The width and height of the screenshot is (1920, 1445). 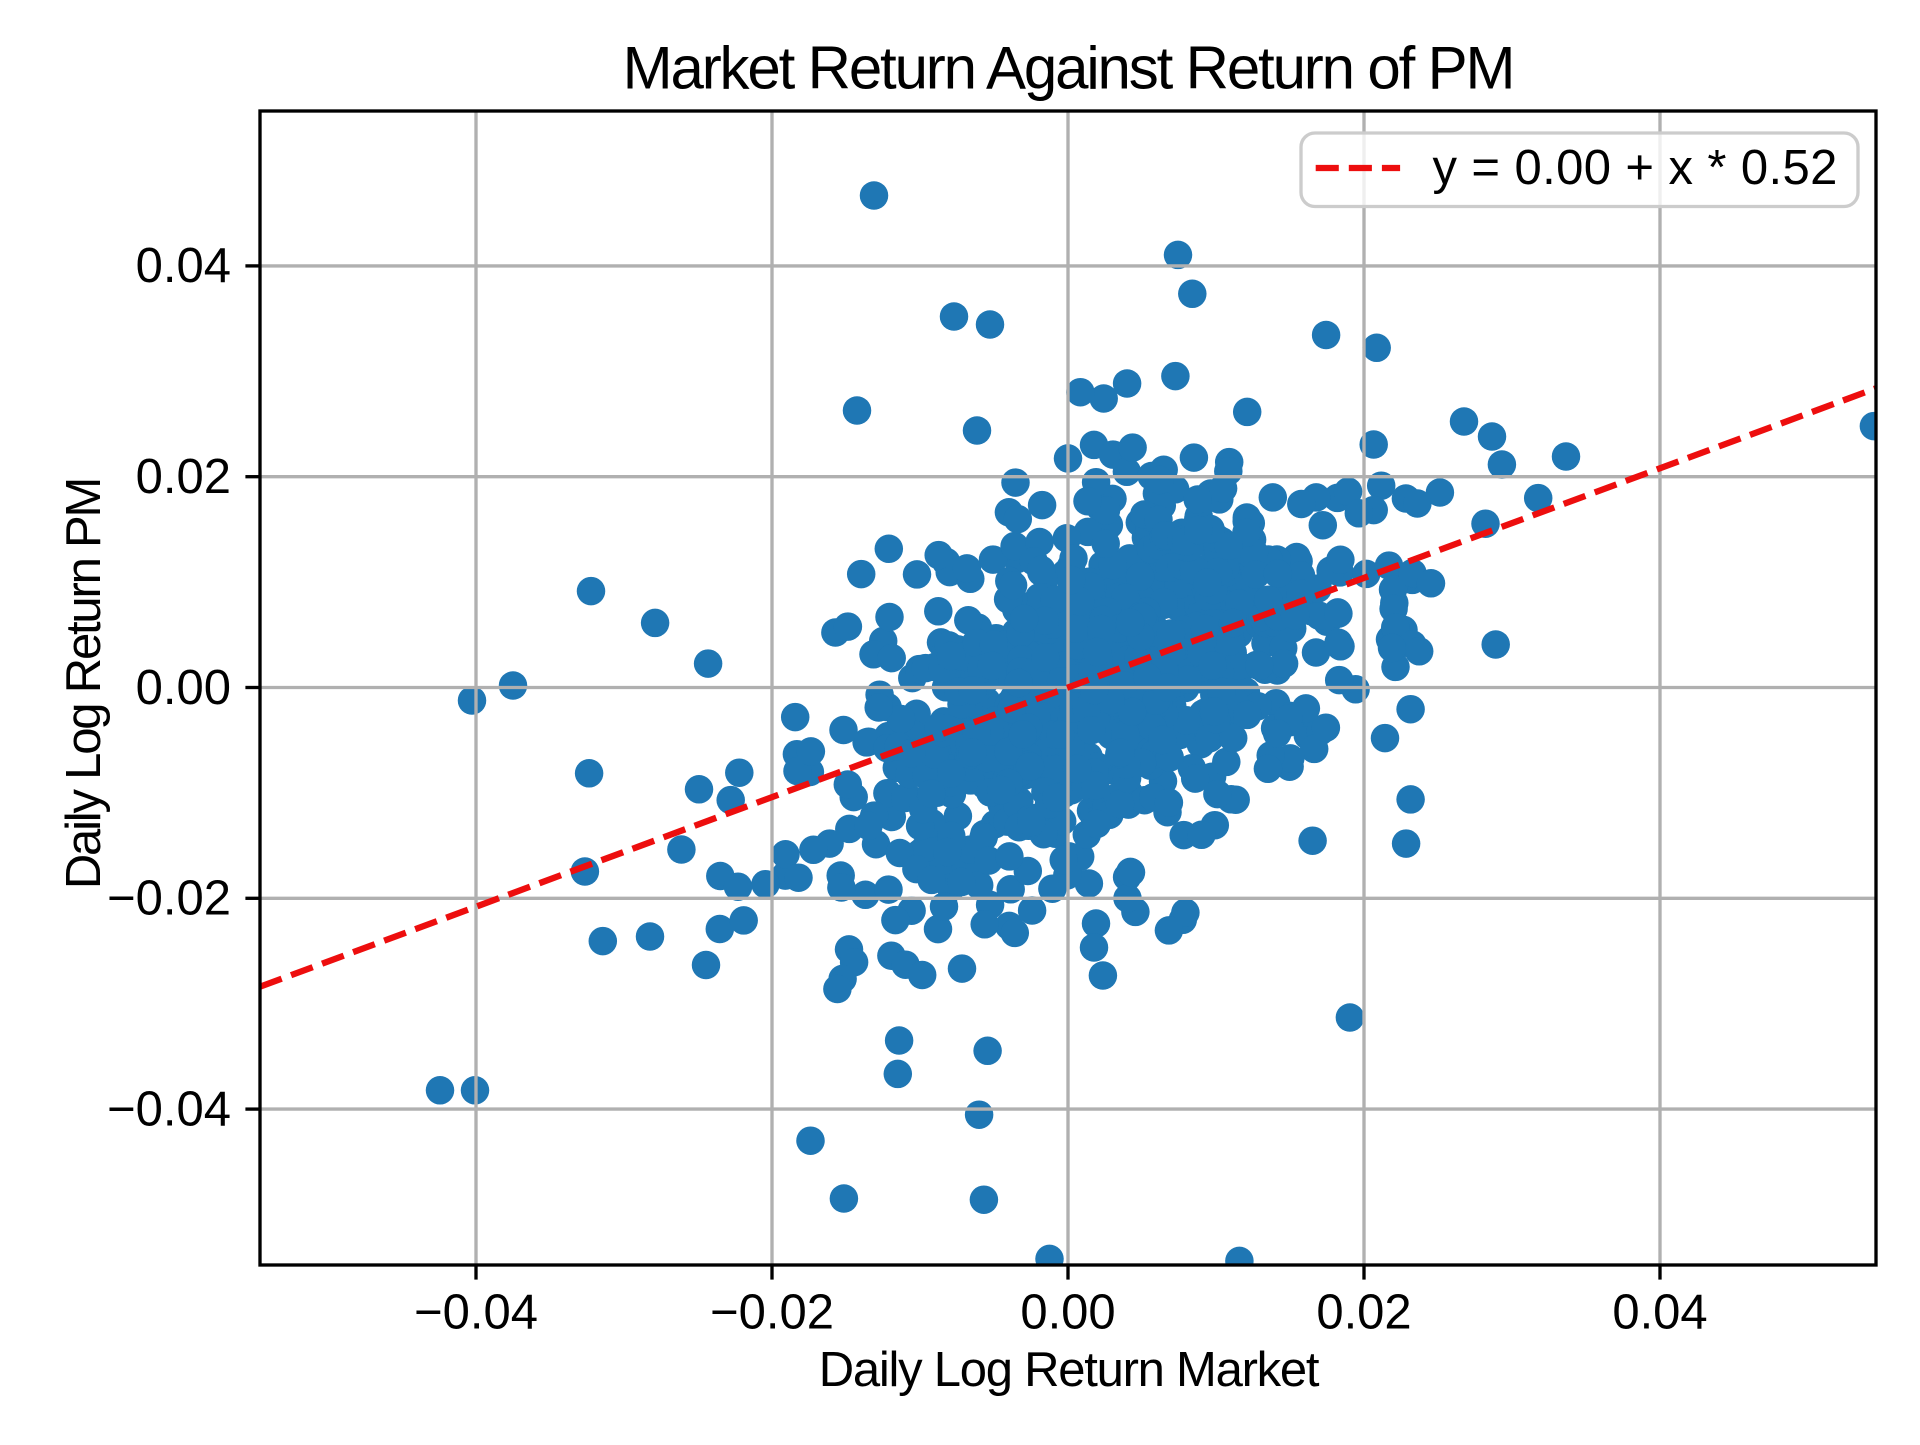 What do you see at coordinates (1069, 1370) in the screenshot?
I see `svg-text: Daily Log Return Market` at bounding box center [1069, 1370].